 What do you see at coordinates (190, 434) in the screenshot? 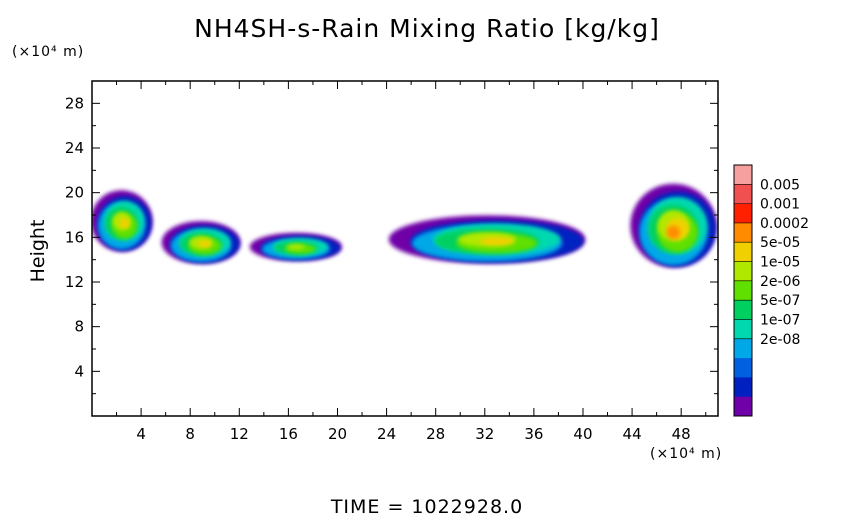
I see `x-tick-label: 8` at bounding box center [190, 434].